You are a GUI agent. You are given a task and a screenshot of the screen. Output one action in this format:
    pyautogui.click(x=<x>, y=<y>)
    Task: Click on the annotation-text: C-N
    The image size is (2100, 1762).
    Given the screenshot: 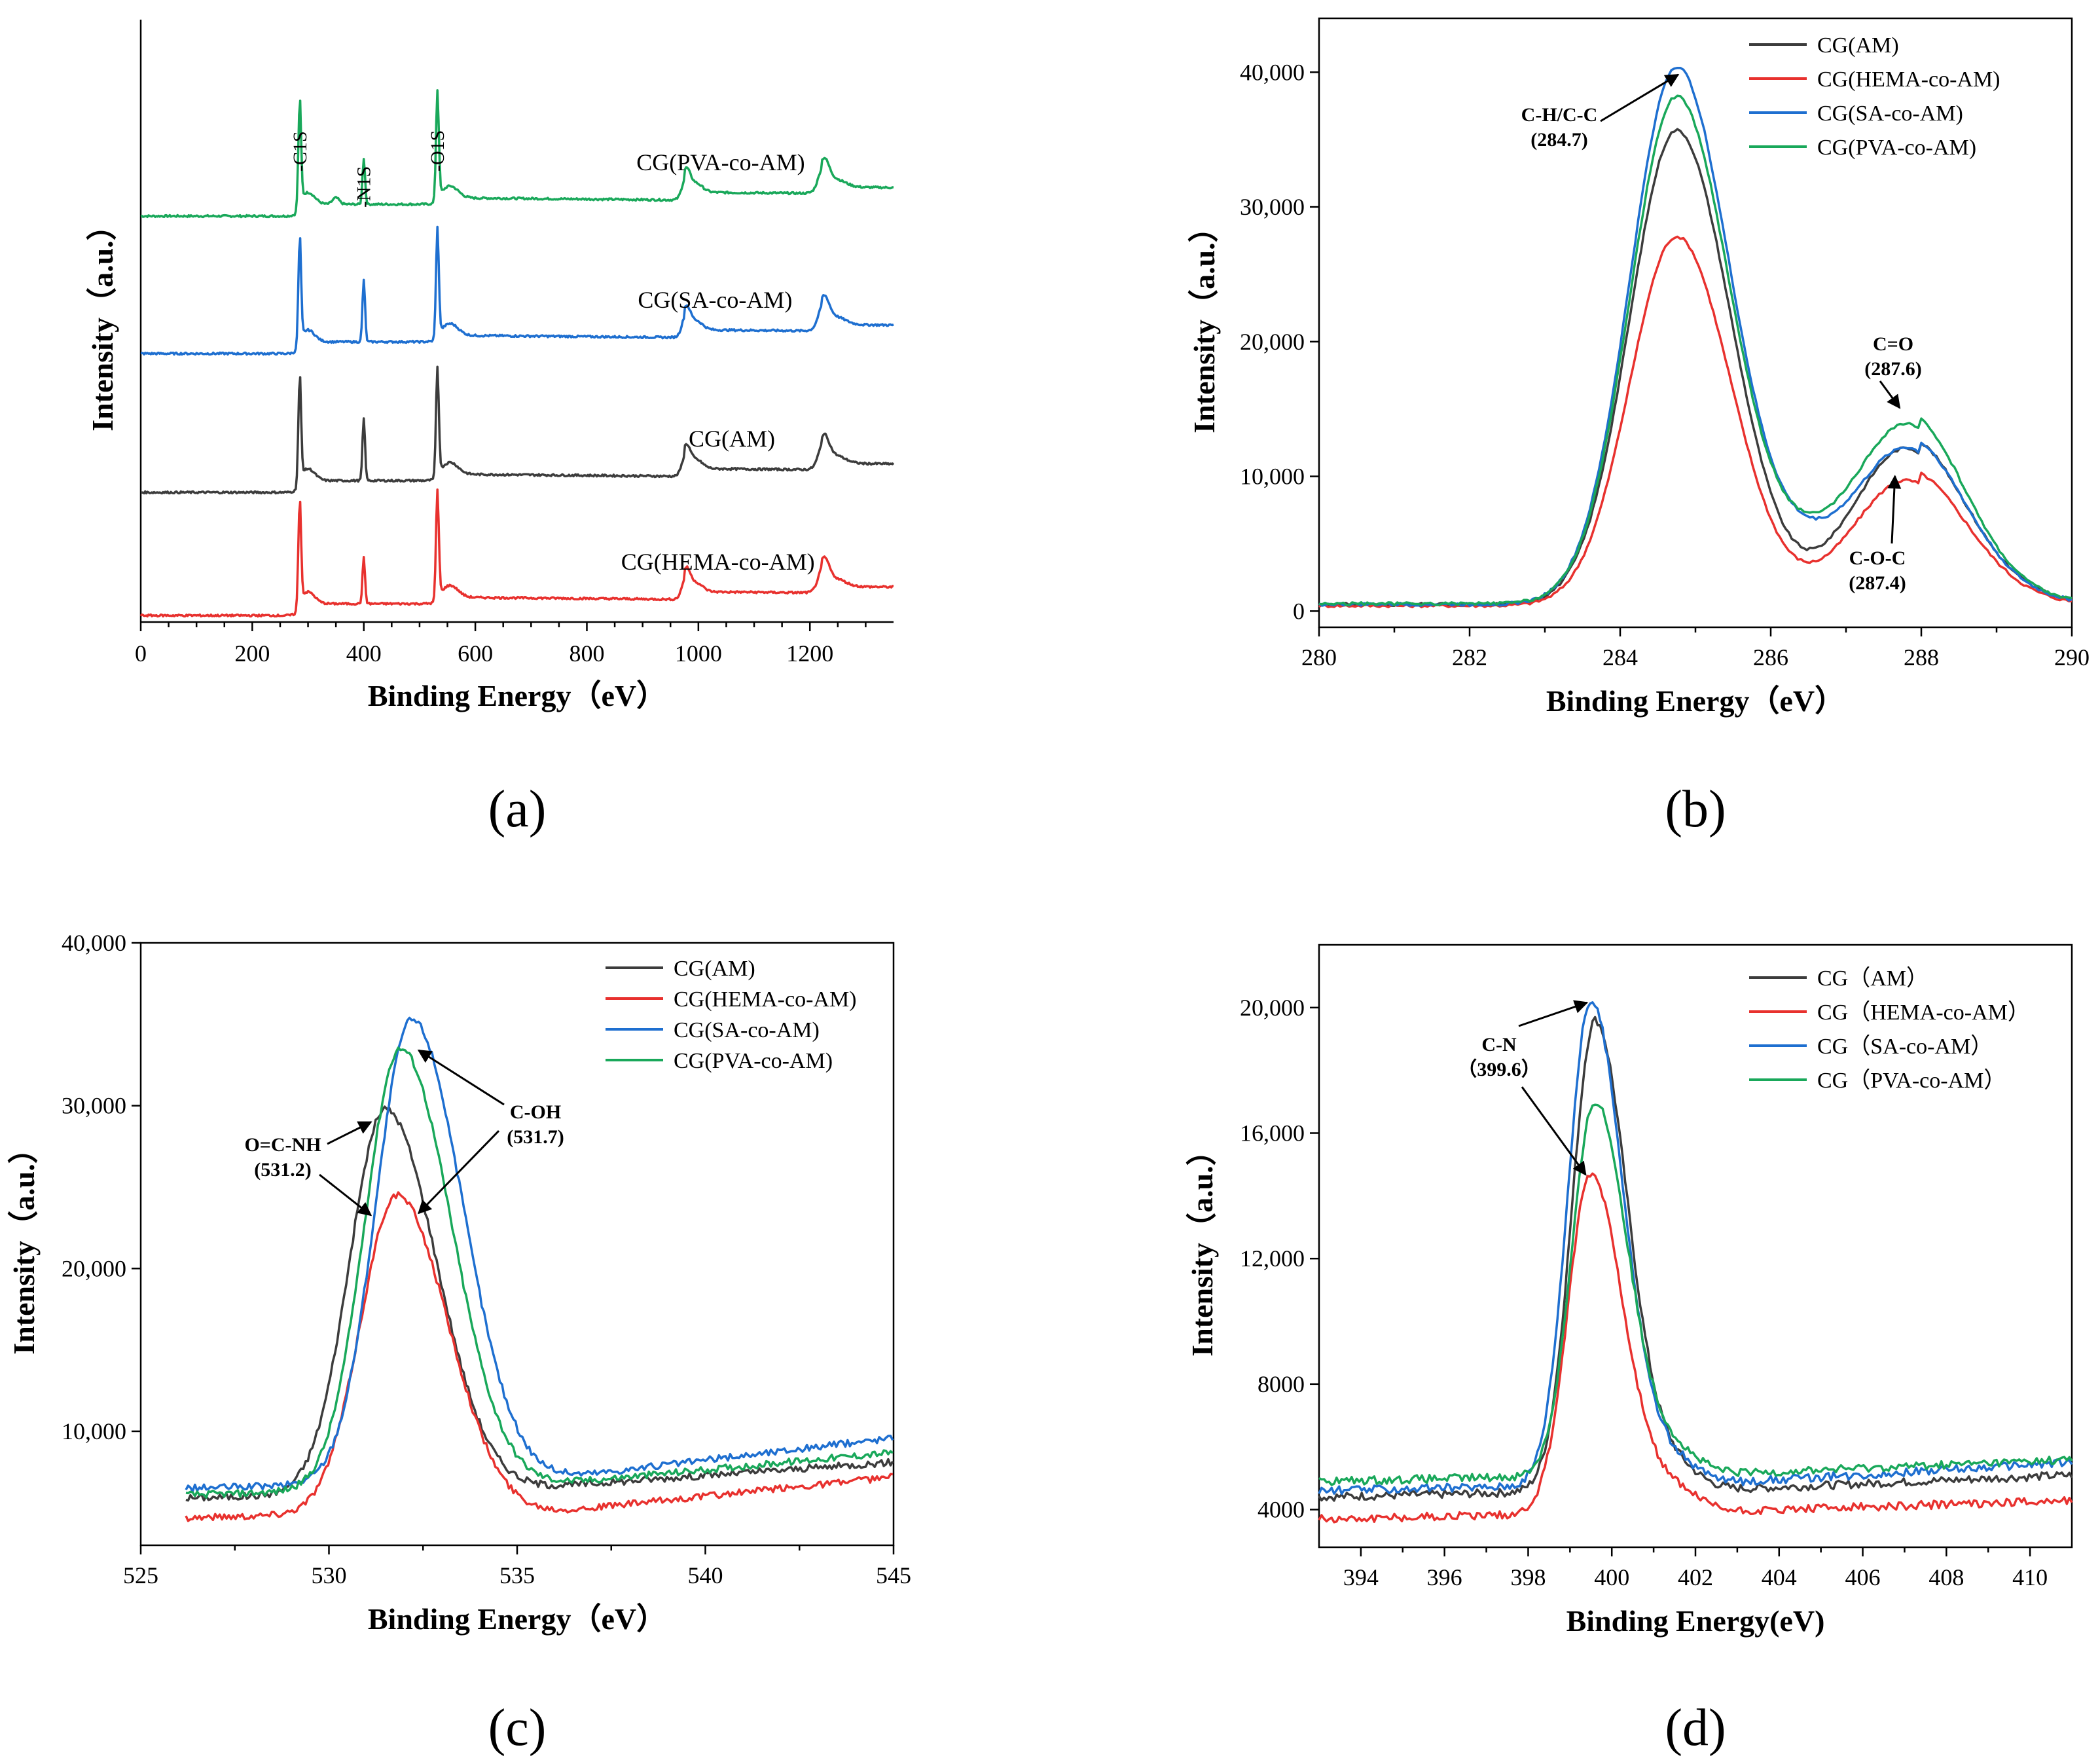 What is the action you would take?
    pyautogui.click(x=1499, y=1044)
    